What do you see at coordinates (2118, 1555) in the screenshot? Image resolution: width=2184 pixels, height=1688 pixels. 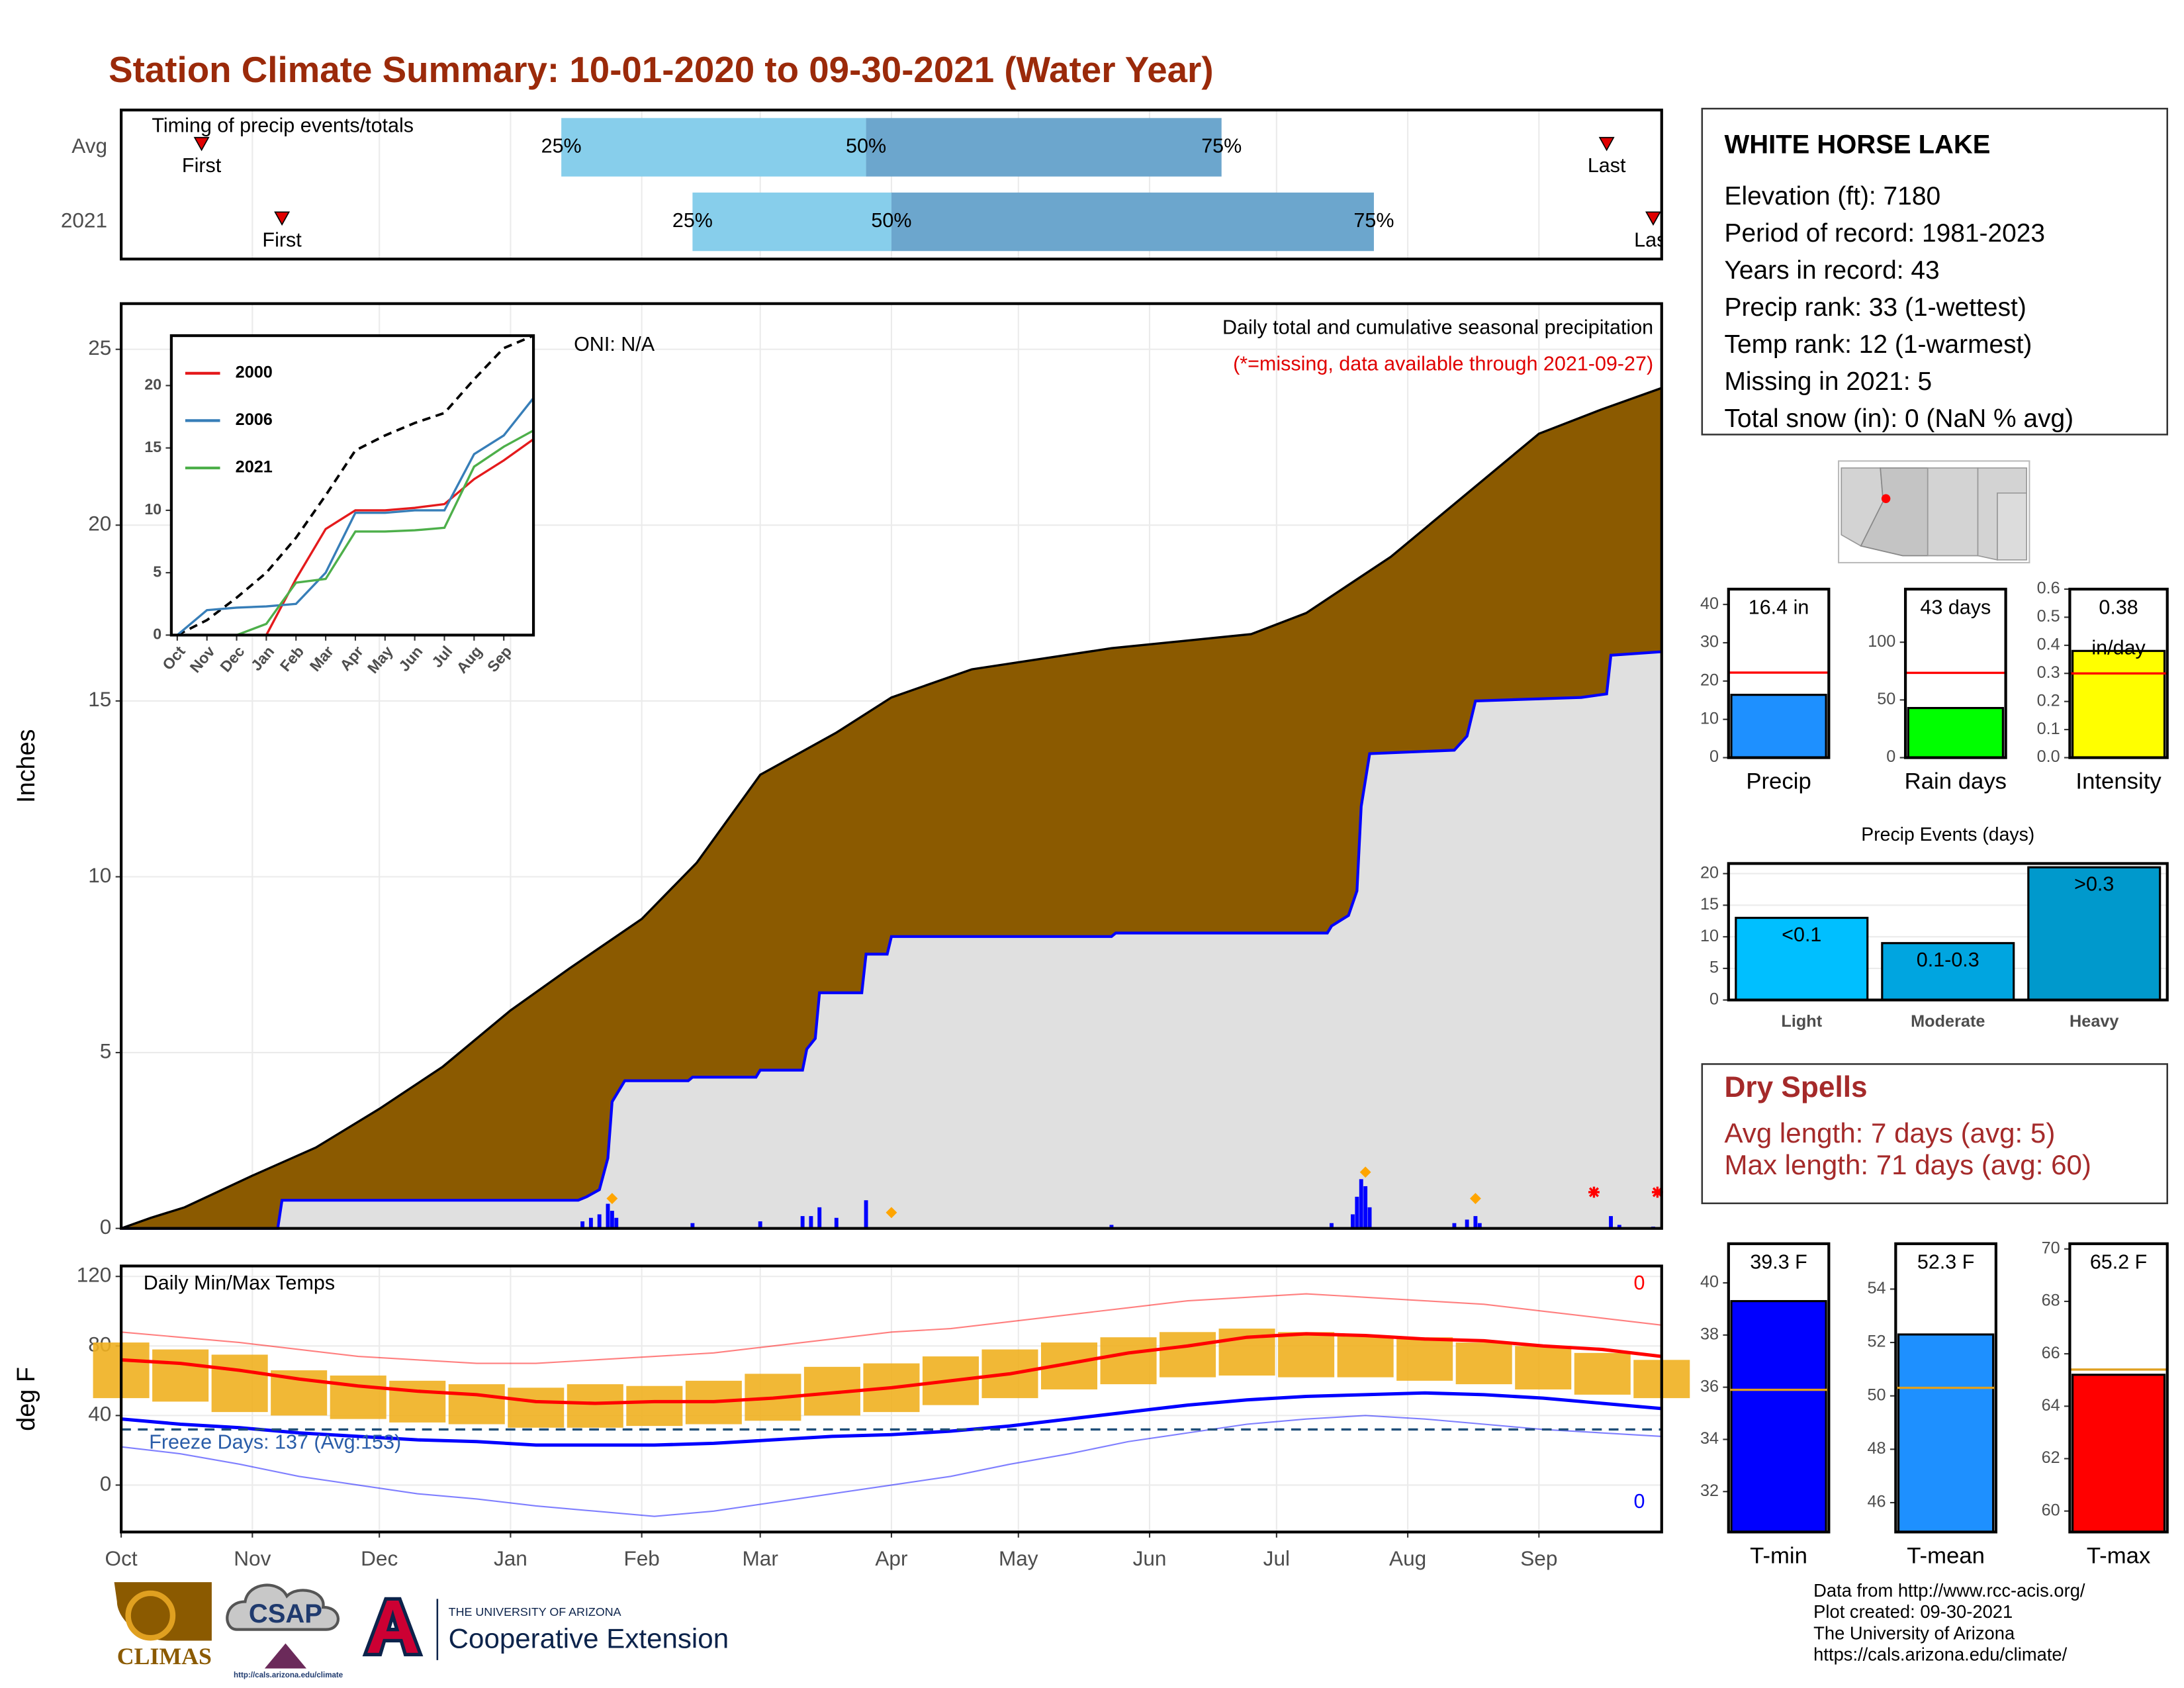 I see `x-axis-label: T-max` at bounding box center [2118, 1555].